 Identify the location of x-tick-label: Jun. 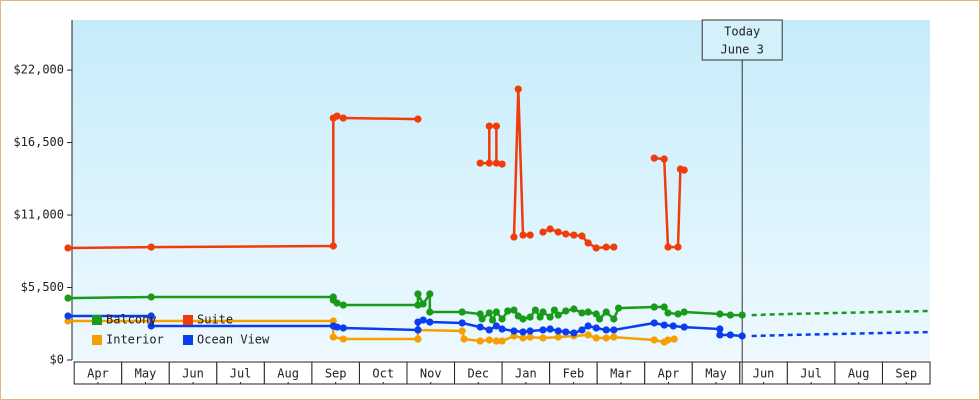
(193, 374).